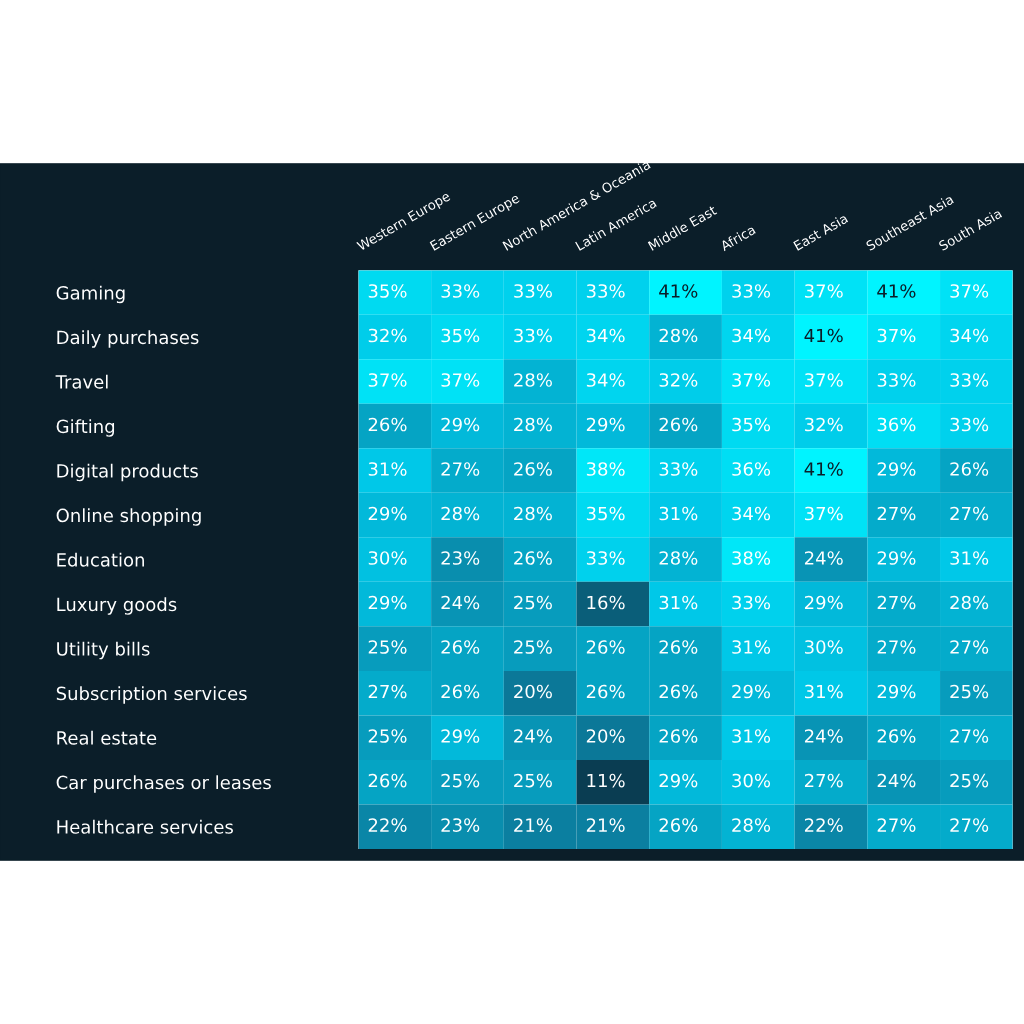 The height and width of the screenshot is (1024, 1024). Describe the element at coordinates (85, 428) in the screenshot. I see `y-tick-label: Gifting` at that location.